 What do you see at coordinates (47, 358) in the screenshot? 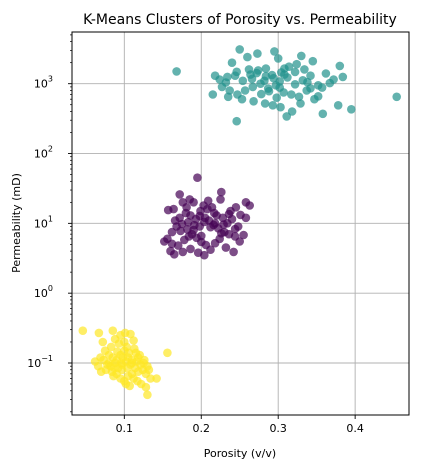
I see `y-tick-exponent: −1` at bounding box center [47, 358].